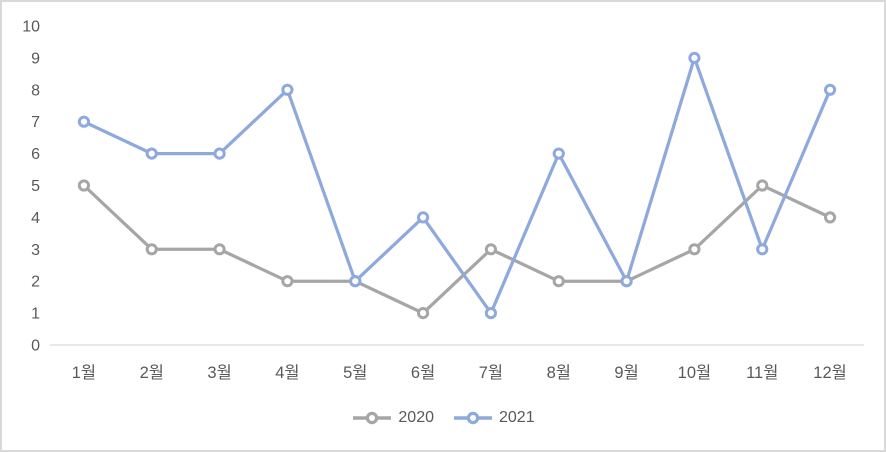 This screenshot has width=886, height=452. What do you see at coordinates (35, 122) in the screenshot?
I see `y-axis-tick-label: 7` at bounding box center [35, 122].